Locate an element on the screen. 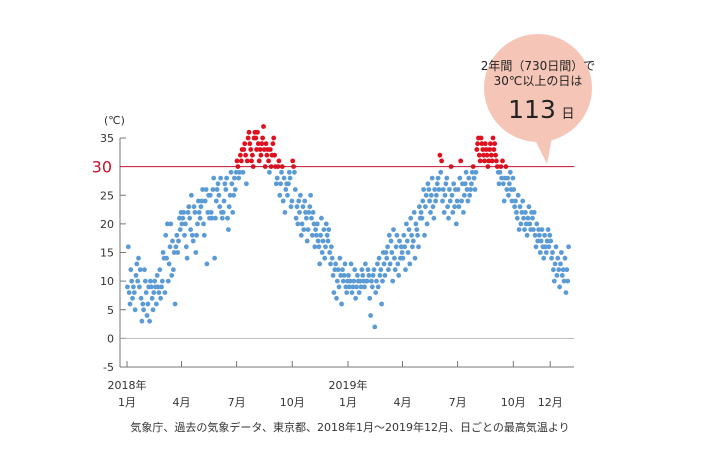 The width and height of the screenshot is (701, 461). y-tick-label: 0 is located at coordinates (110, 338).